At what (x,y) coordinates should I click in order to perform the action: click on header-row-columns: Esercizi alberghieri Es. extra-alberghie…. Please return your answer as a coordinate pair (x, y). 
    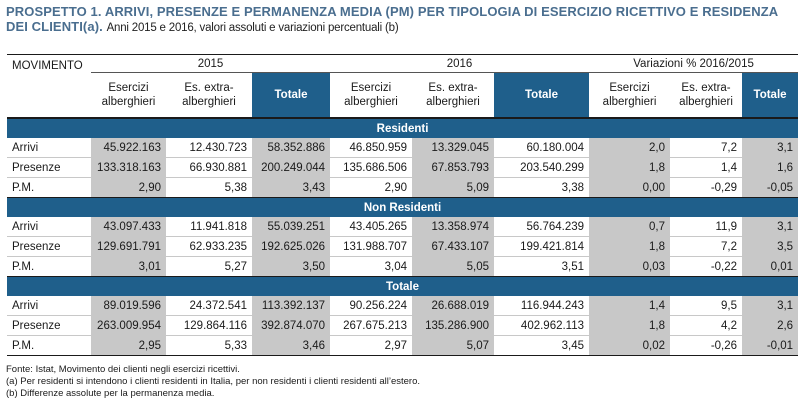
    Looking at the image, I should click on (403, 95).